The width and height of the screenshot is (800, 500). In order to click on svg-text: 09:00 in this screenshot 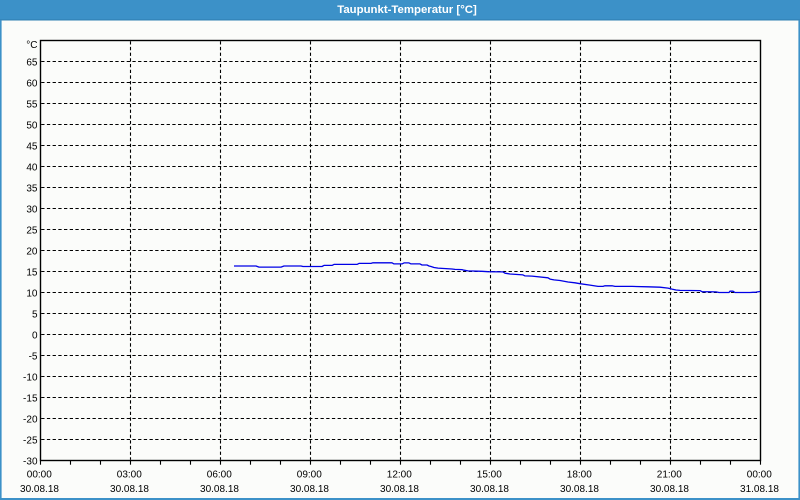, I will do `click(309, 474)`.